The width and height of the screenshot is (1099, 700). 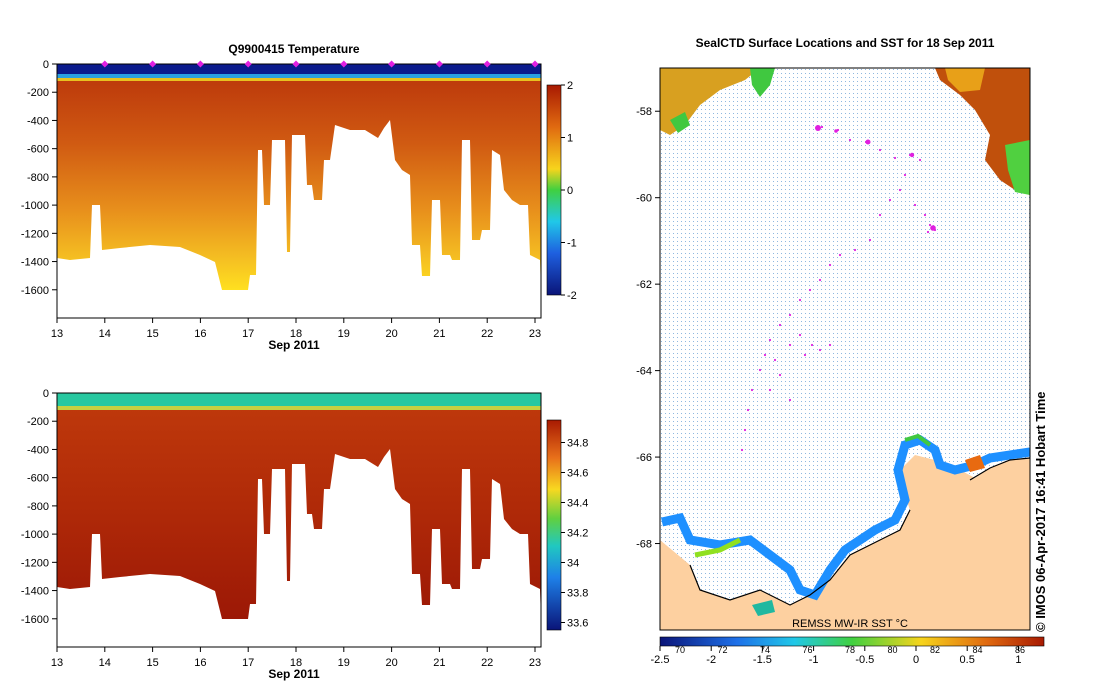 I want to click on temperature-x-tick-label: 20, so click(x=391, y=334).